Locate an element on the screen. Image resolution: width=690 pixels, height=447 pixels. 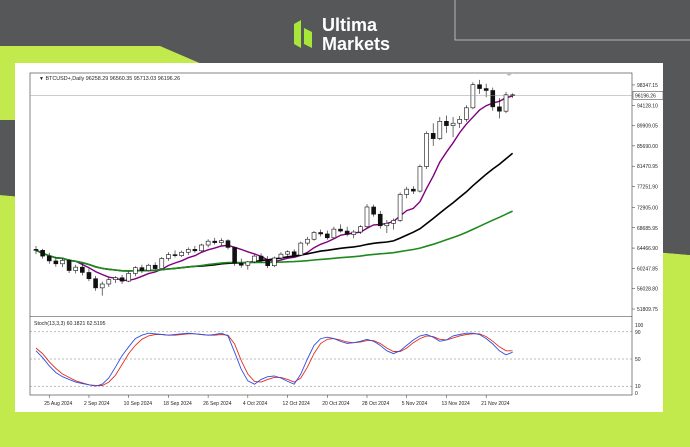
x-tick-label: 20 Oct 2024 is located at coordinates (335, 404).